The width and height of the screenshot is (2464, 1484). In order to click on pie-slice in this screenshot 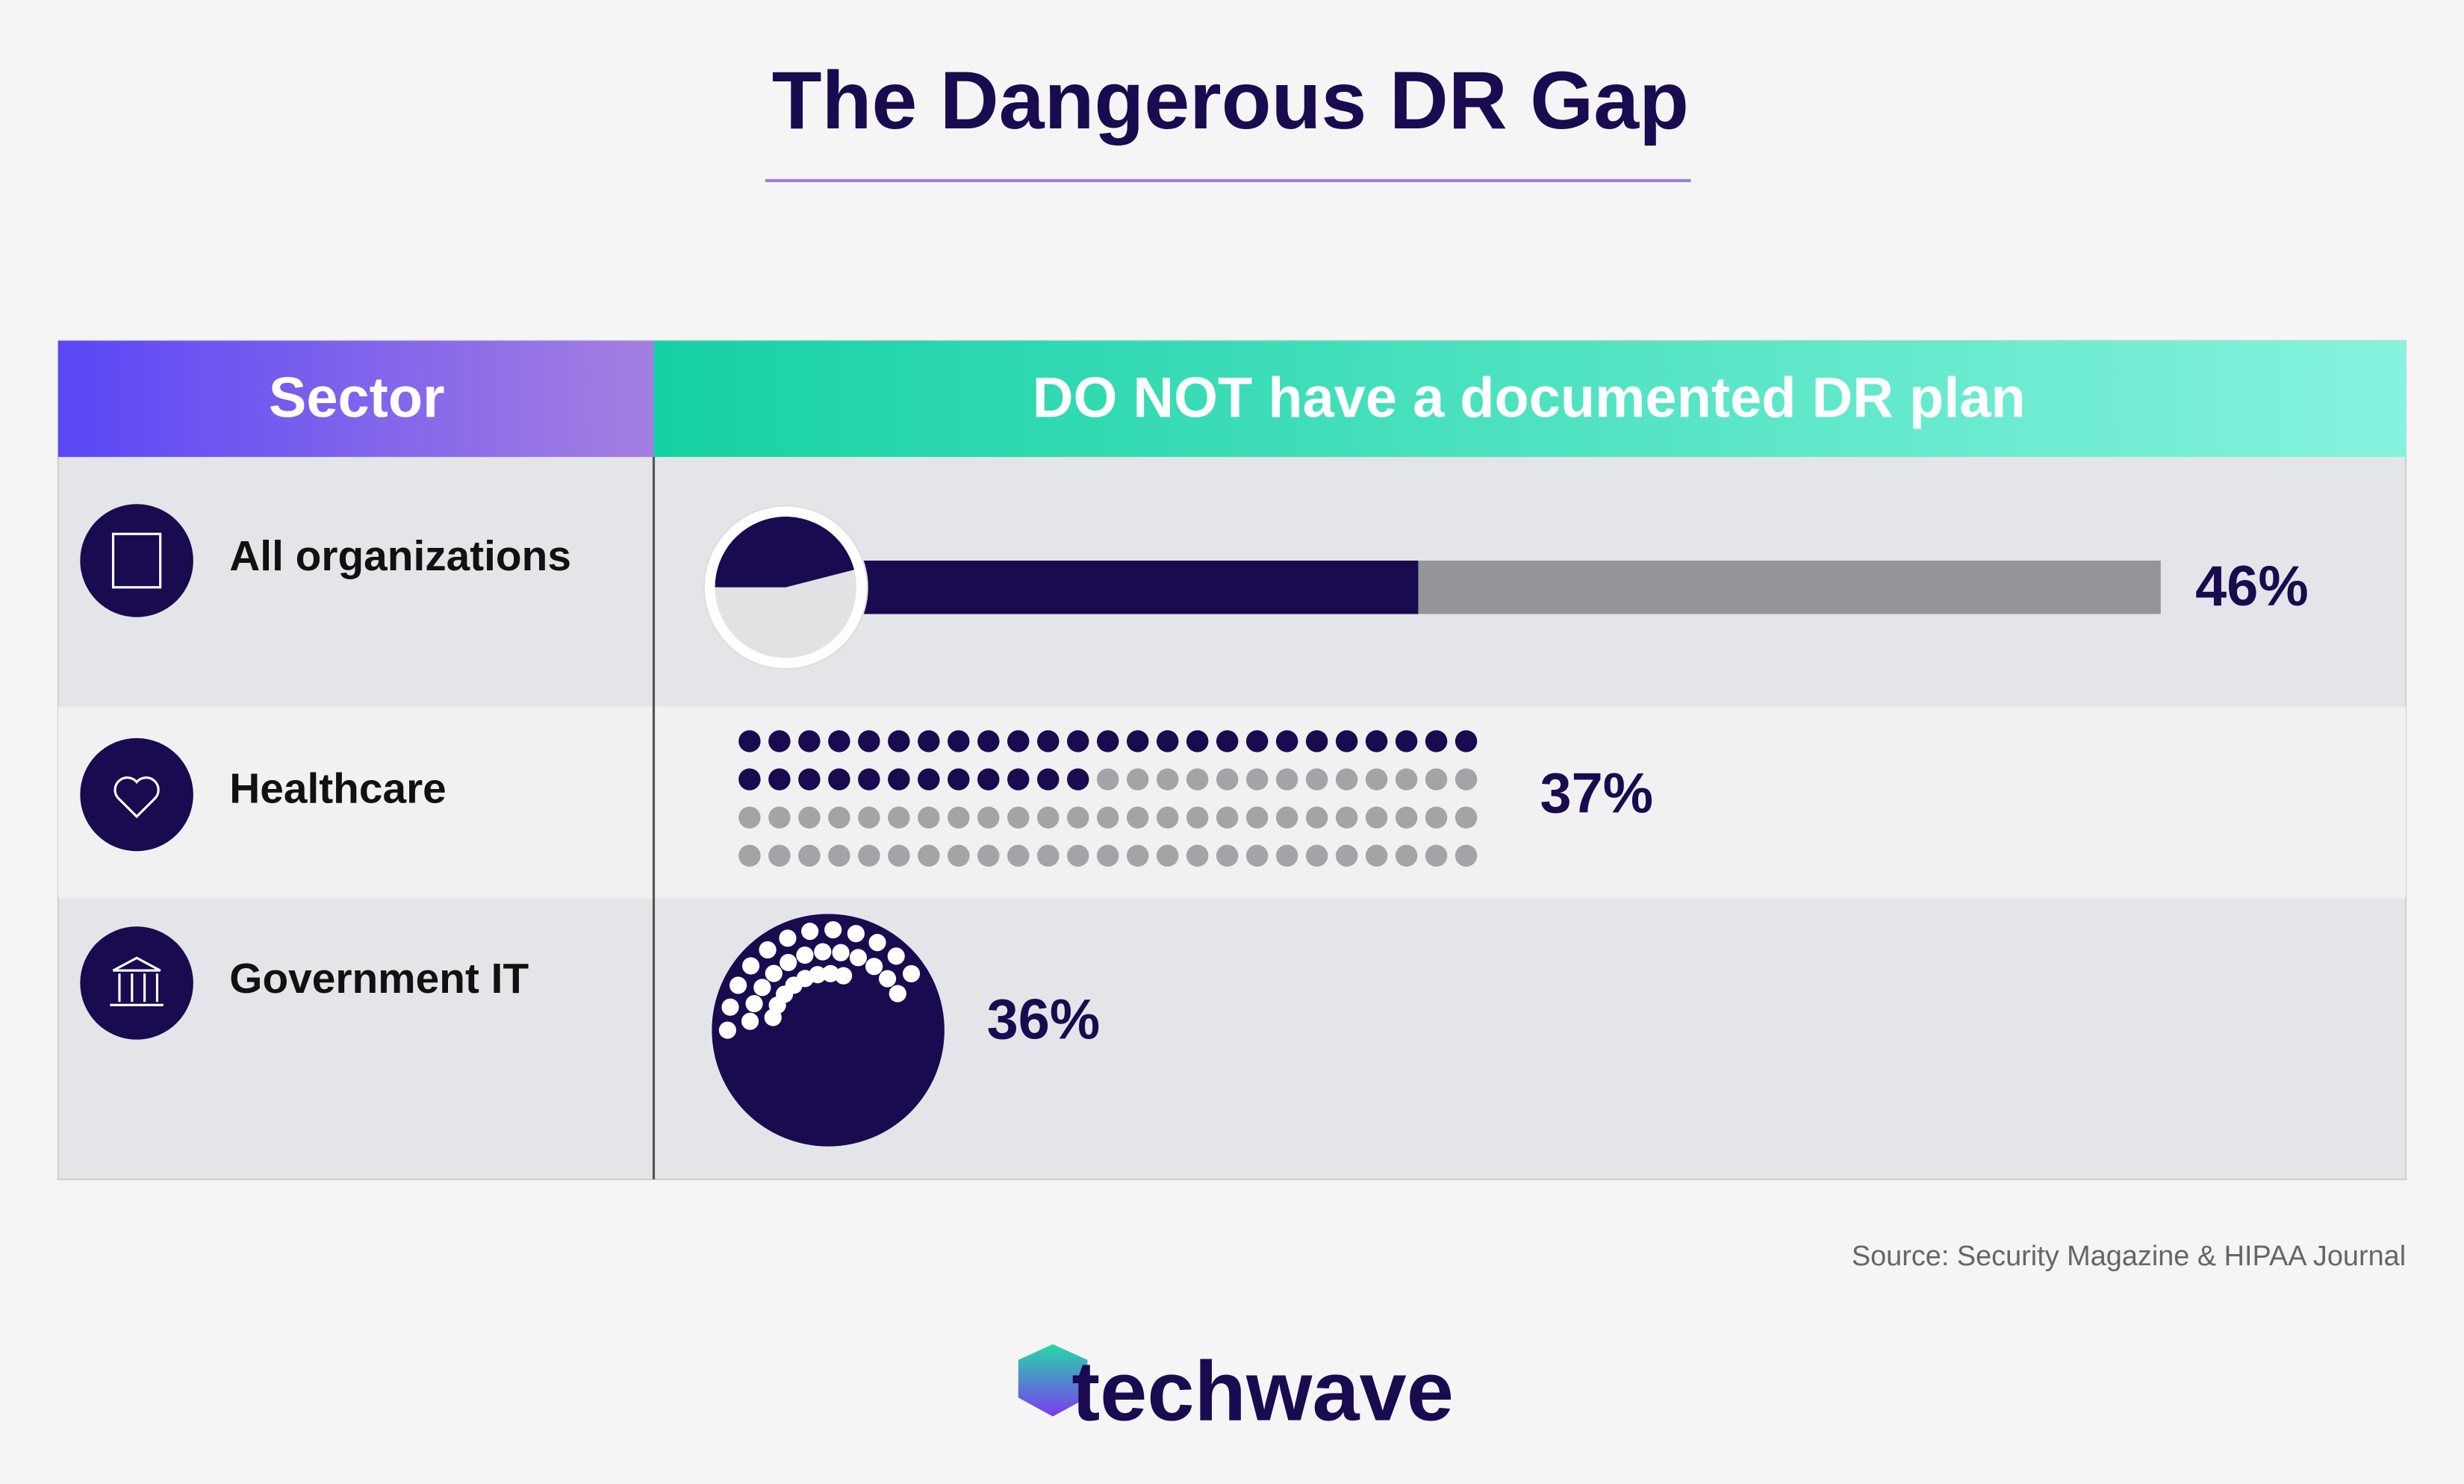, I will do `click(785, 552)`.